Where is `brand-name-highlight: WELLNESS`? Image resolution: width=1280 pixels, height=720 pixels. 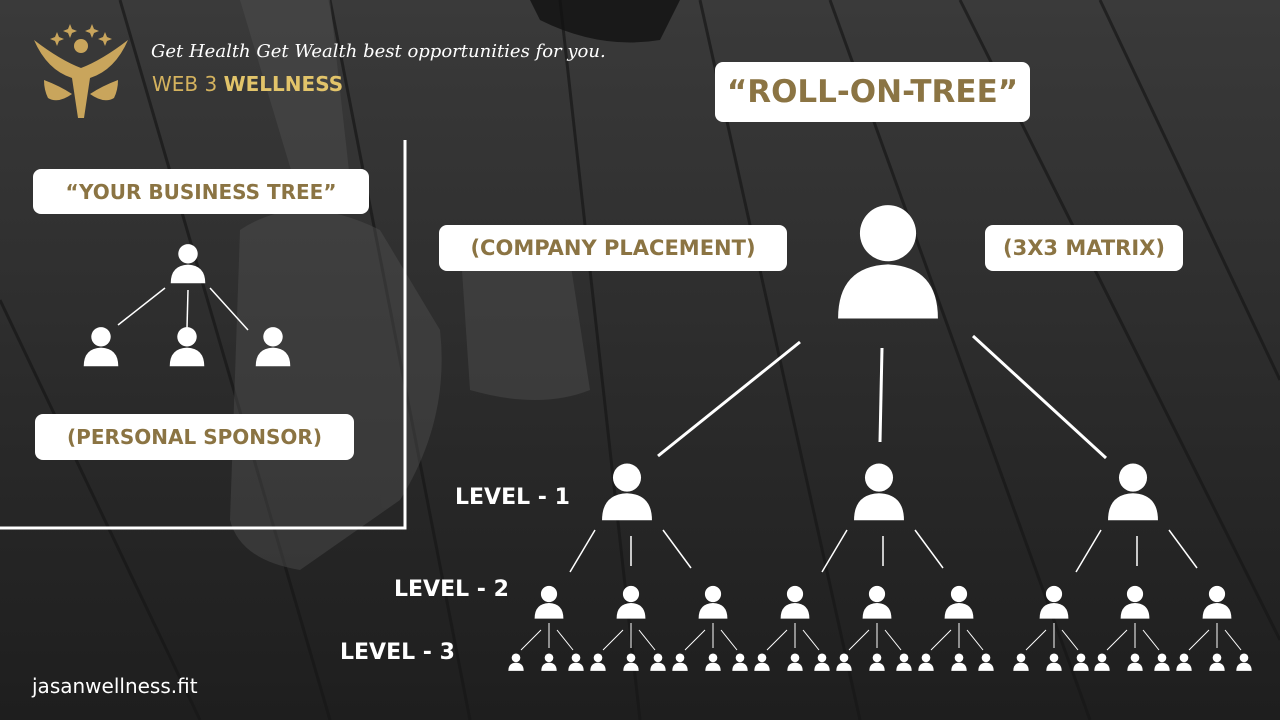 brand-name-highlight: WELLNESS is located at coordinates (283, 84).